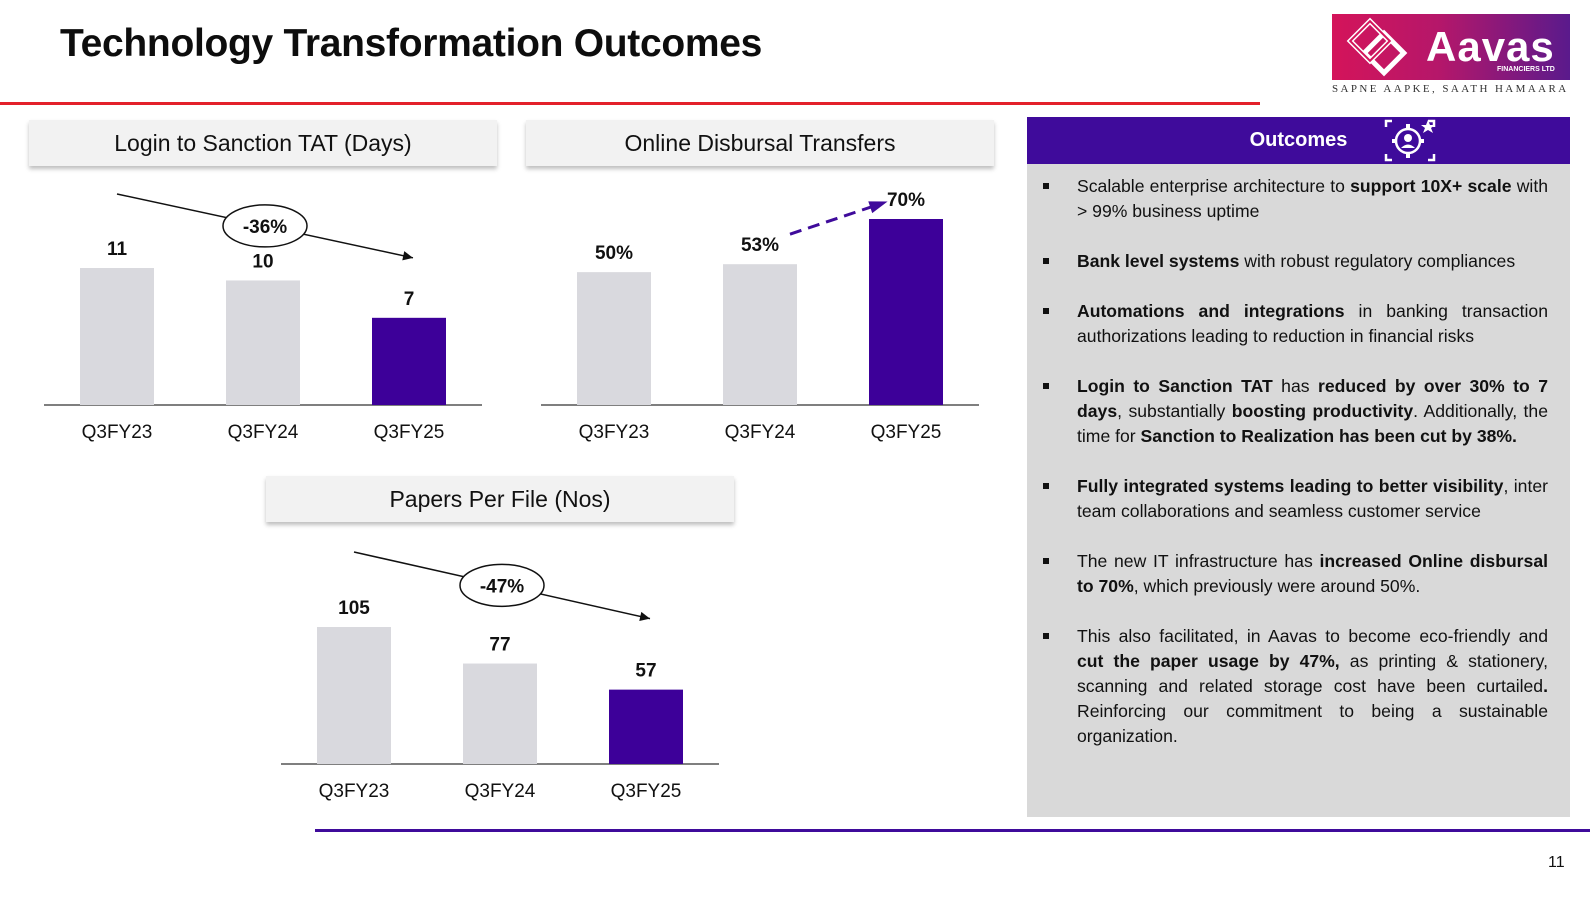  I want to click on trend-arrow-dashed, so click(835, 219).